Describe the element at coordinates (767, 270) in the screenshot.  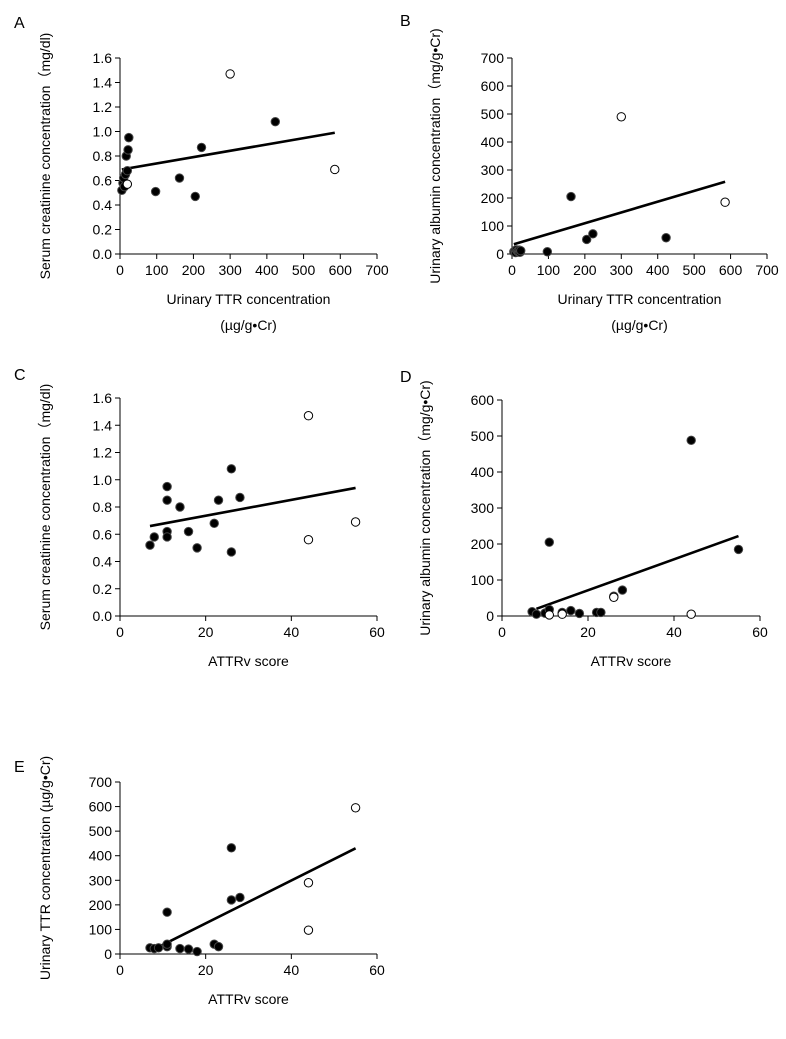
I see `x-tick-label: 700` at that location.